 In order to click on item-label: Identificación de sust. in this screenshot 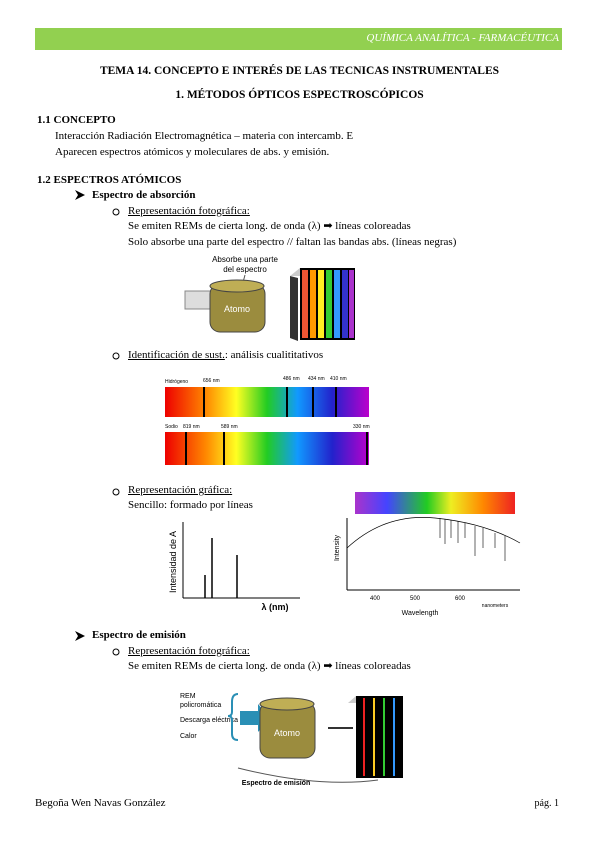, I will do `click(176, 355)`.